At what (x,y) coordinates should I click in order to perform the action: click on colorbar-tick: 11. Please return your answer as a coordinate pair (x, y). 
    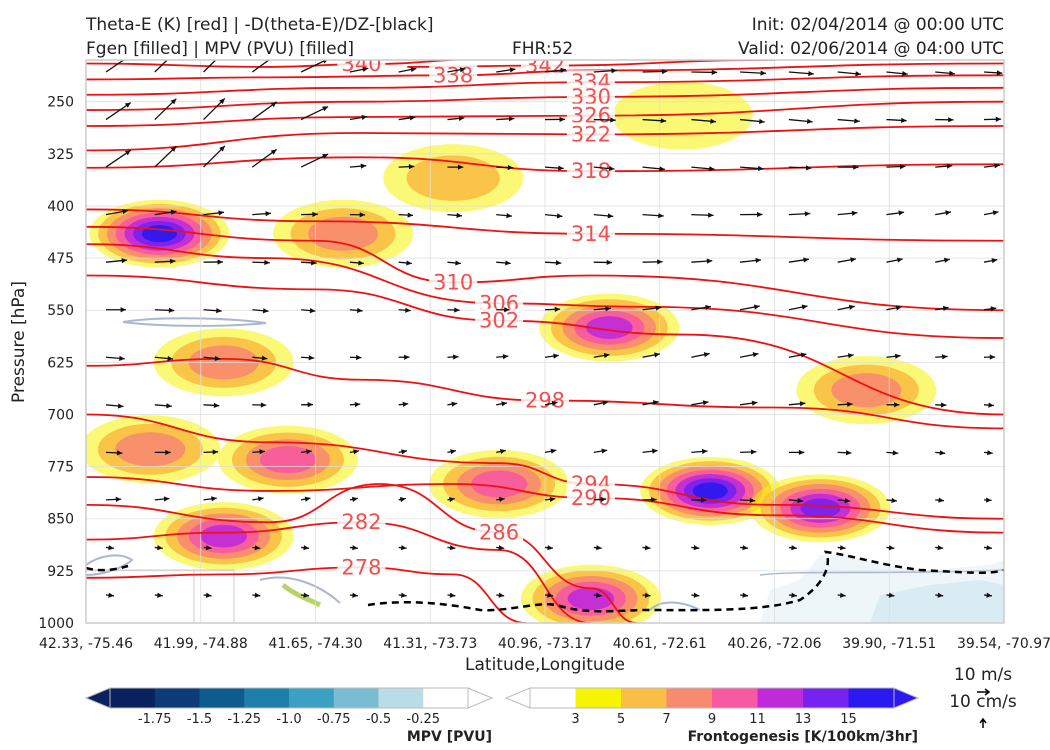
    Looking at the image, I should click on (757, 719).